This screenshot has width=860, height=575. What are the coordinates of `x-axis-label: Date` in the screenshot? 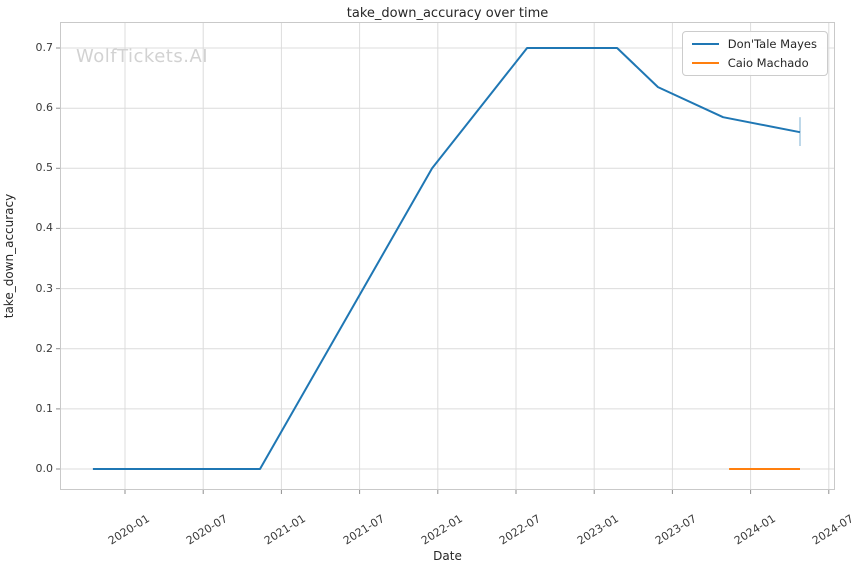 It's located at (447, 556).